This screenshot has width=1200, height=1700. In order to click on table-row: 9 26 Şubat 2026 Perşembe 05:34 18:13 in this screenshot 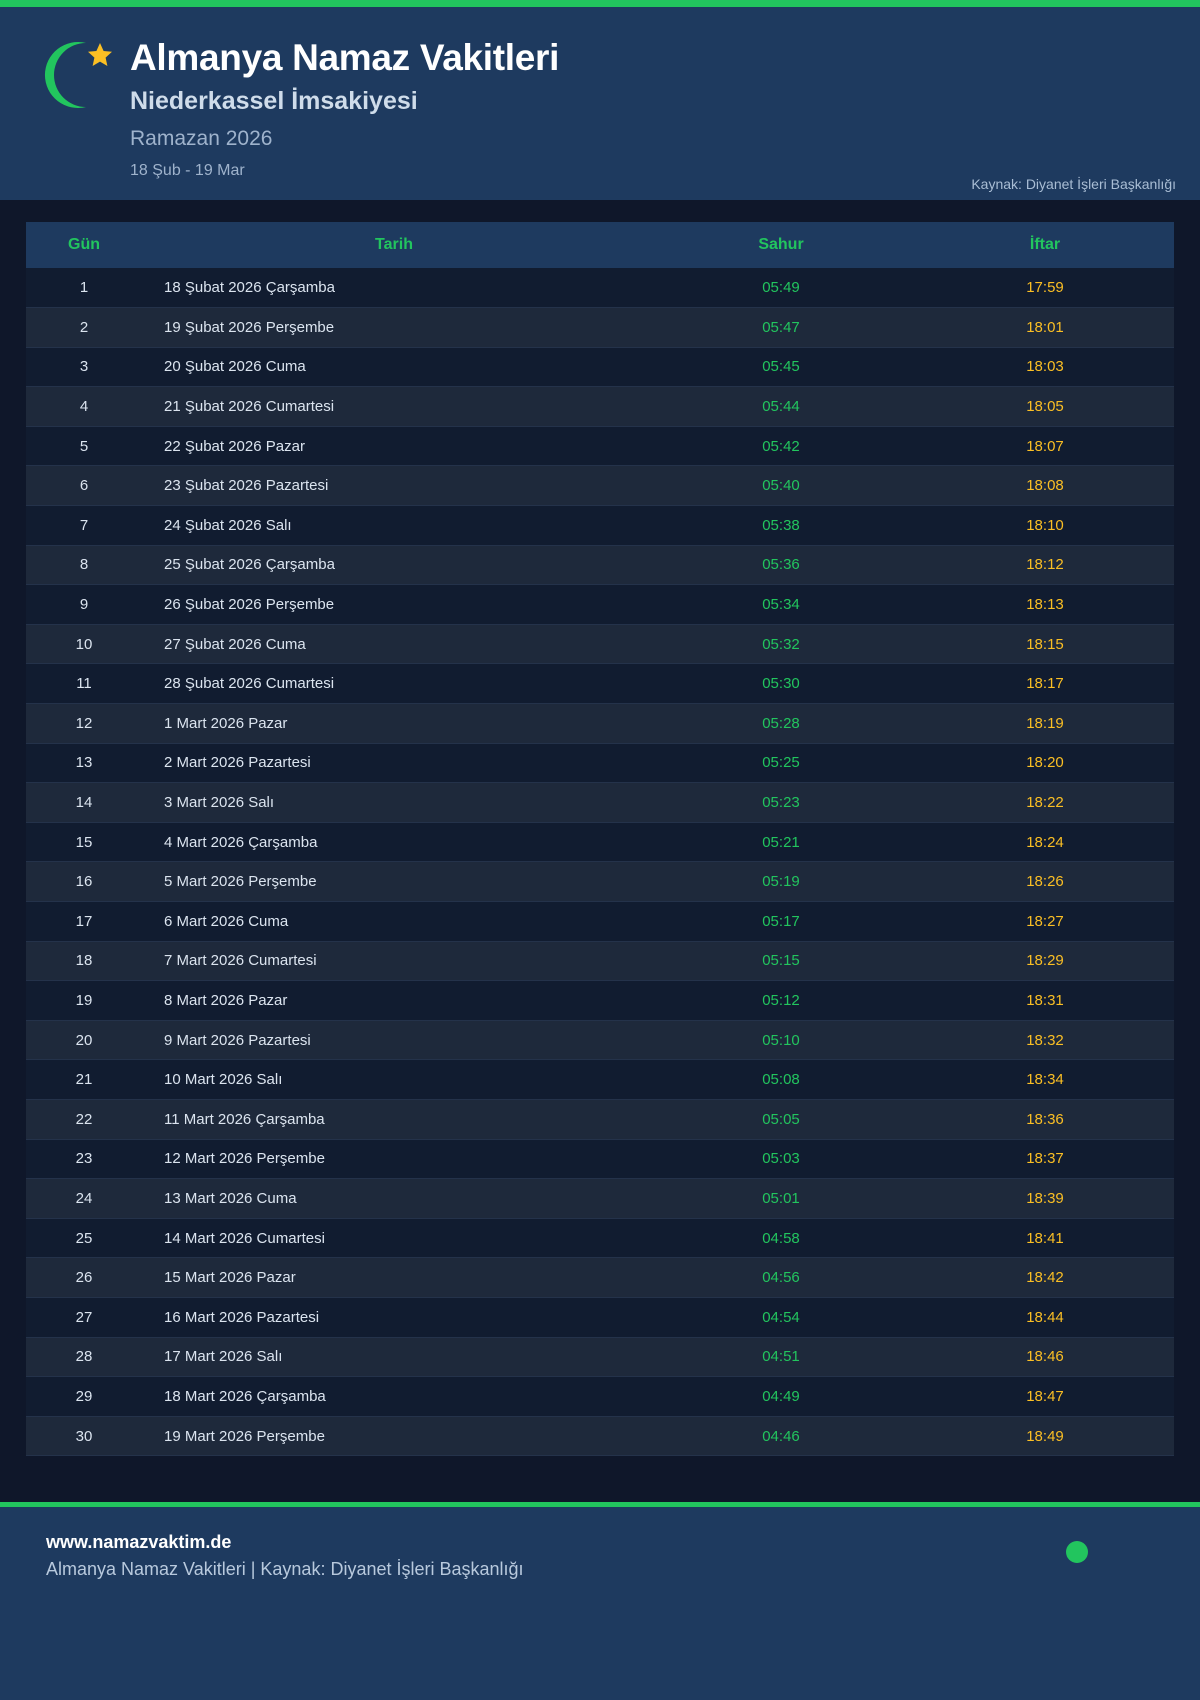, I will do `click(600, 604)`.